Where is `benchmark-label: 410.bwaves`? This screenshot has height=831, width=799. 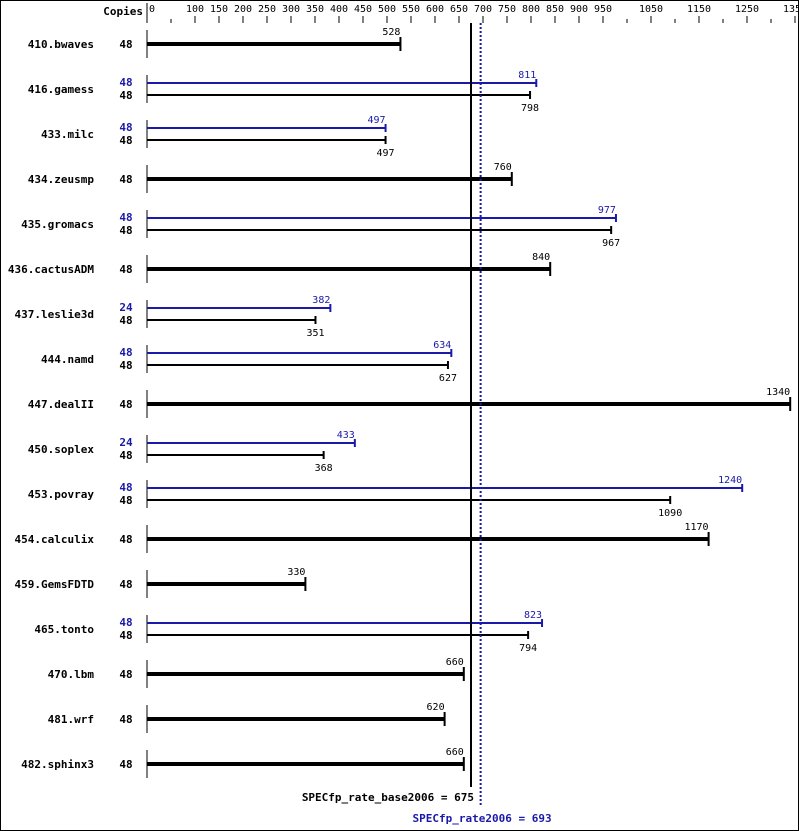 benchmark-label: 410.bwaves is located at coordinates (61, 44).